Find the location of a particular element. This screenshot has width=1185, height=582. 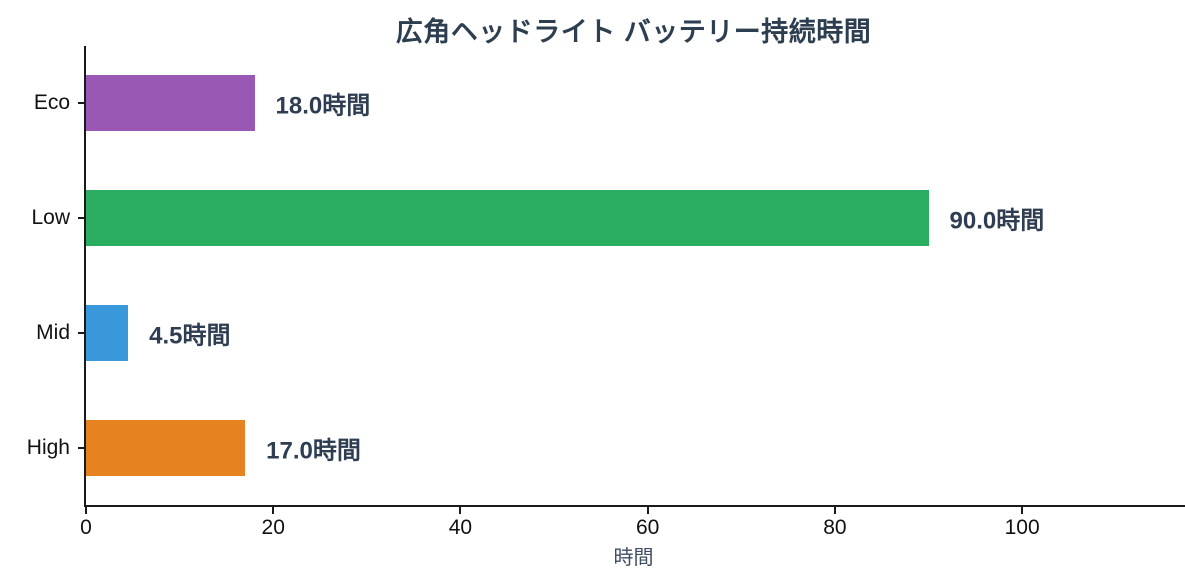

bar-value-label-eco: 18.0時間 is located at coordinates (323, 106).